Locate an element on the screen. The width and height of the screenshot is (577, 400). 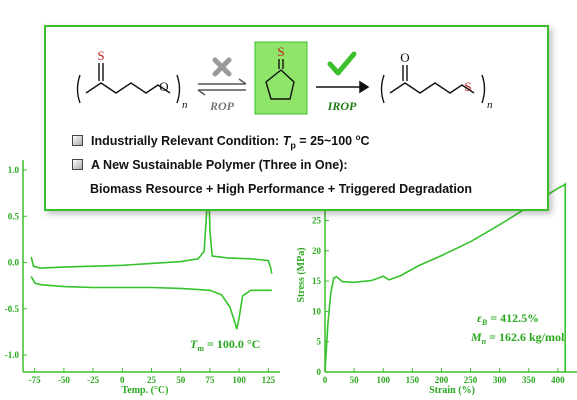
ss-x-tick-label: 200 is located at coordinates (442, 380).